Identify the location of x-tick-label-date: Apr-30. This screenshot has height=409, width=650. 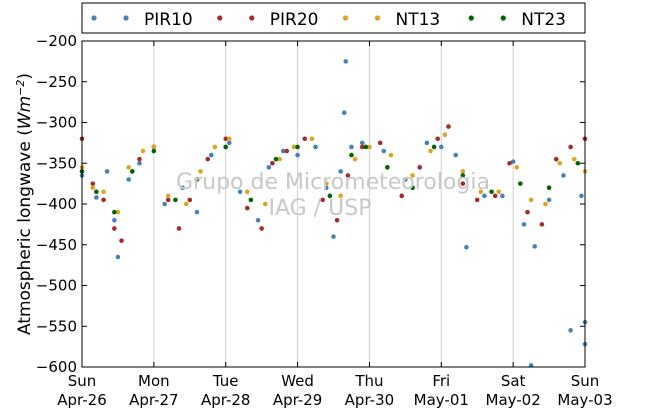
(370, 400).